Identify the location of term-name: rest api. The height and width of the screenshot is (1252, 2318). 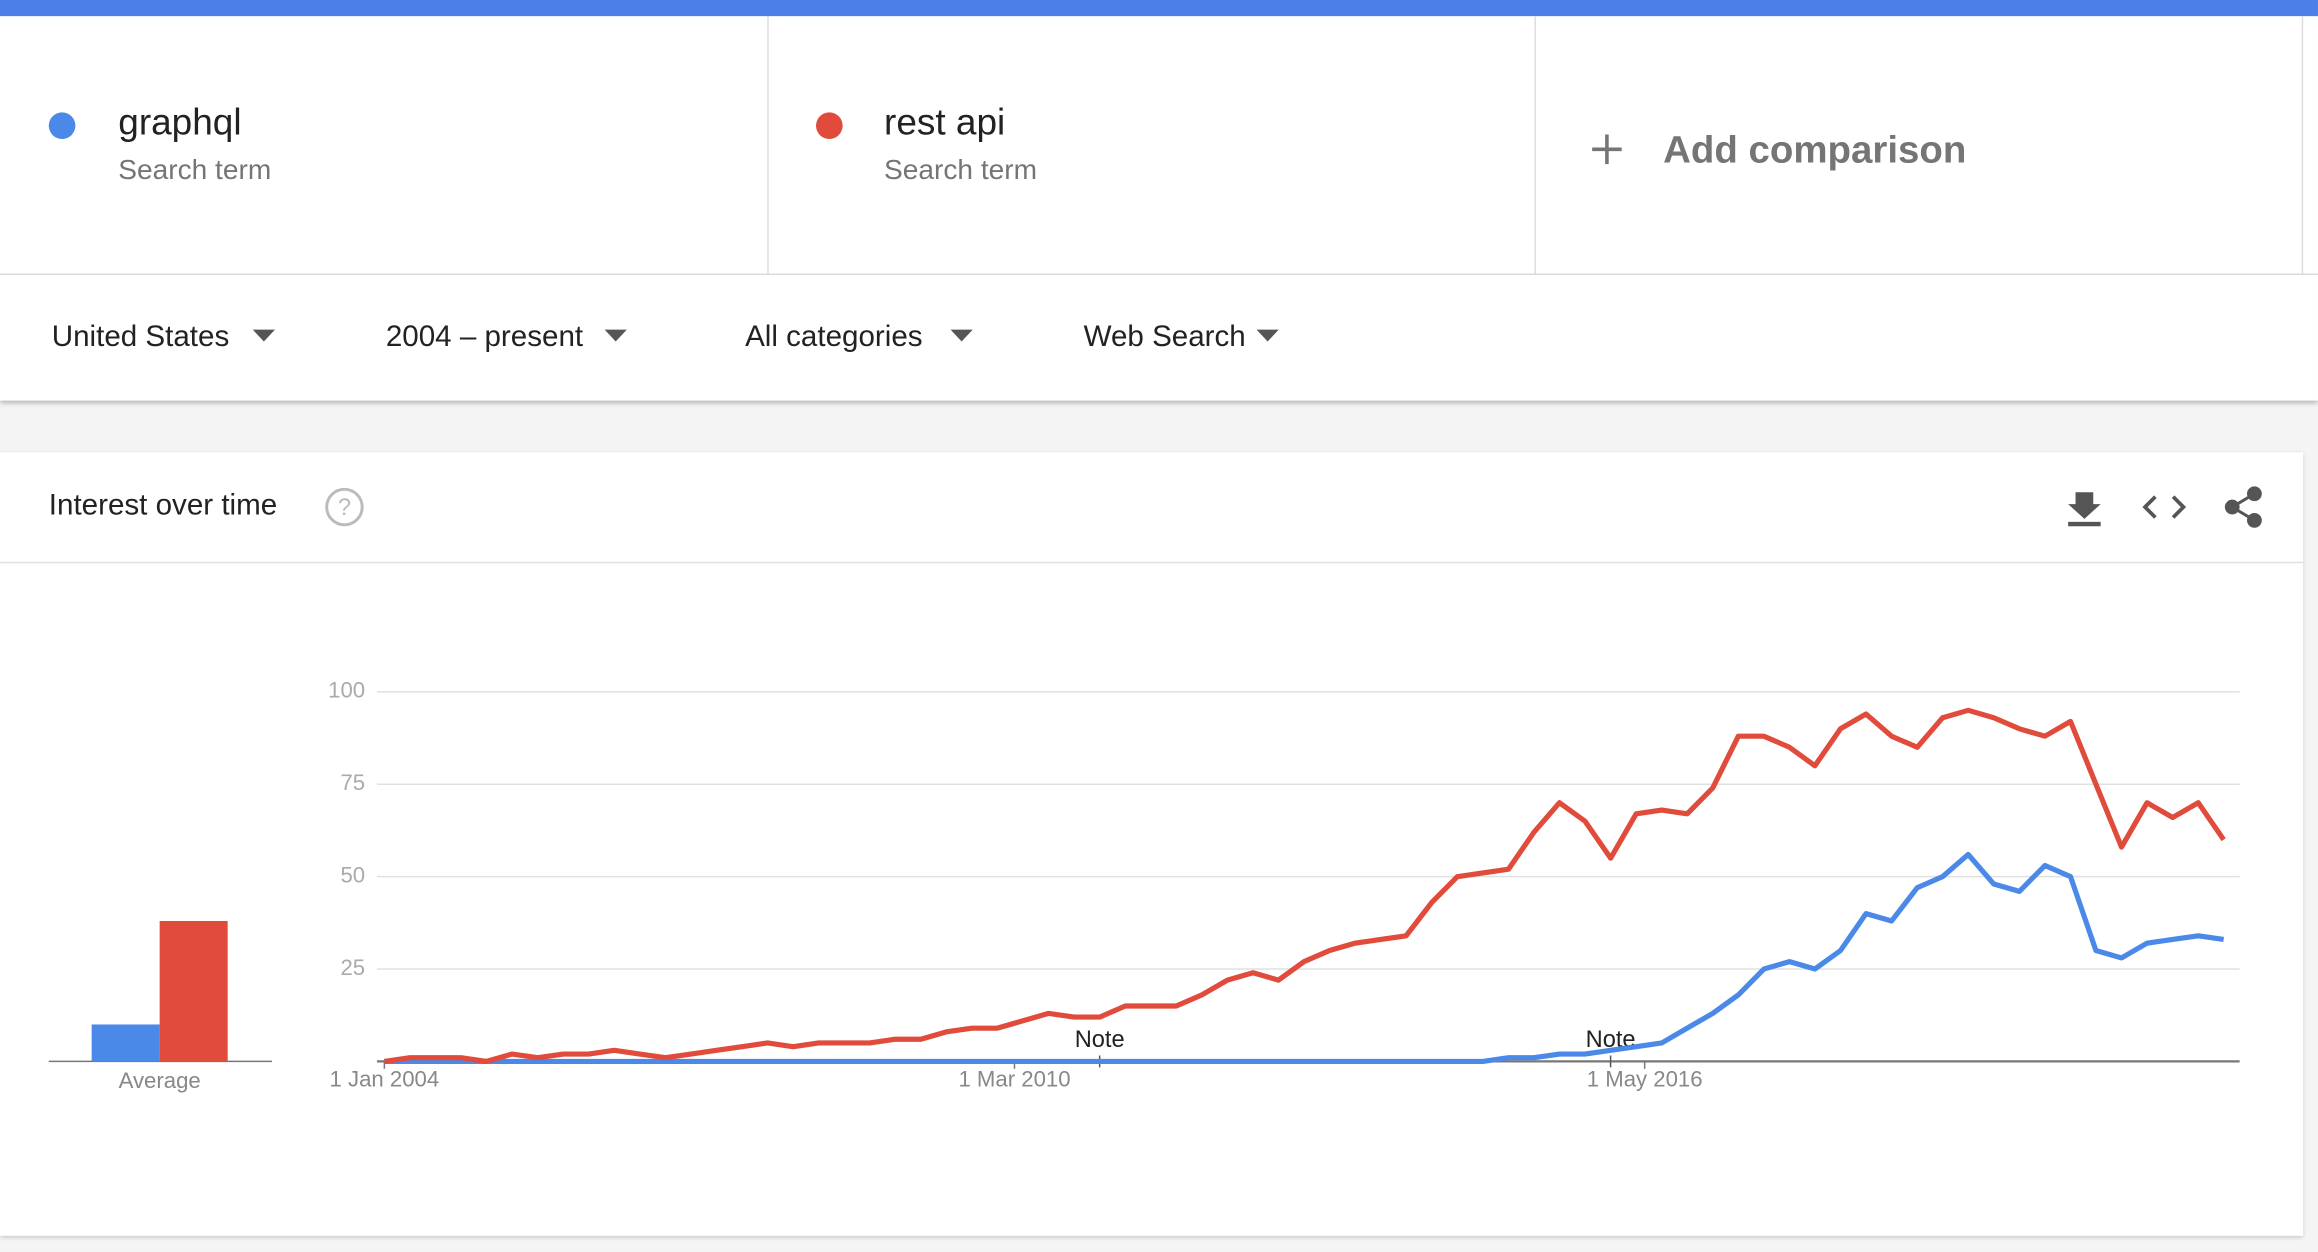
(945, 123).